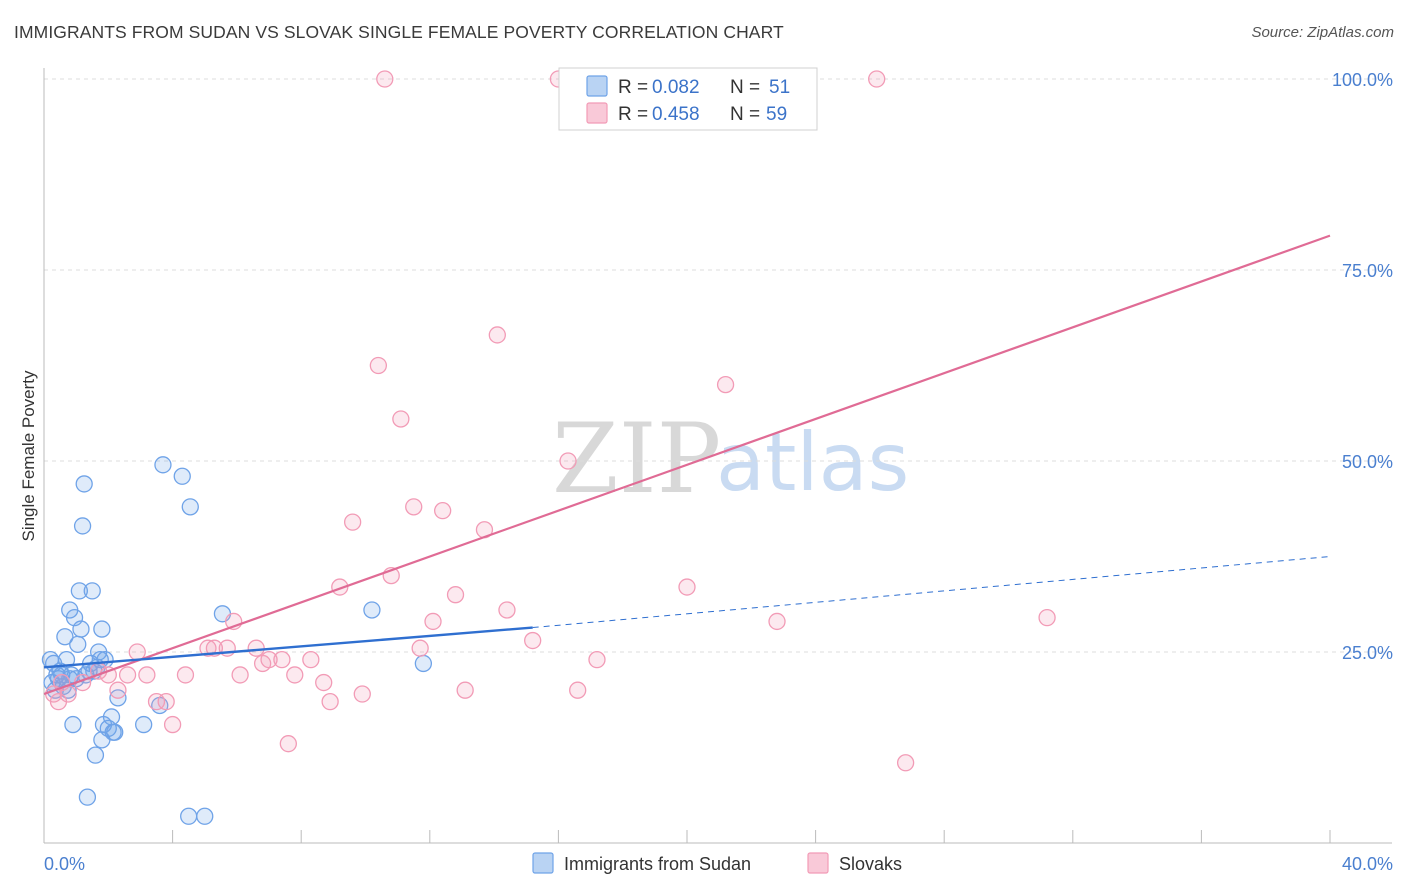  What do you see at coordinates (1322, 32) in the screenshot?
I see `source-credit: Source: ZipAtlas.com` at bounding box center [1322, 32].